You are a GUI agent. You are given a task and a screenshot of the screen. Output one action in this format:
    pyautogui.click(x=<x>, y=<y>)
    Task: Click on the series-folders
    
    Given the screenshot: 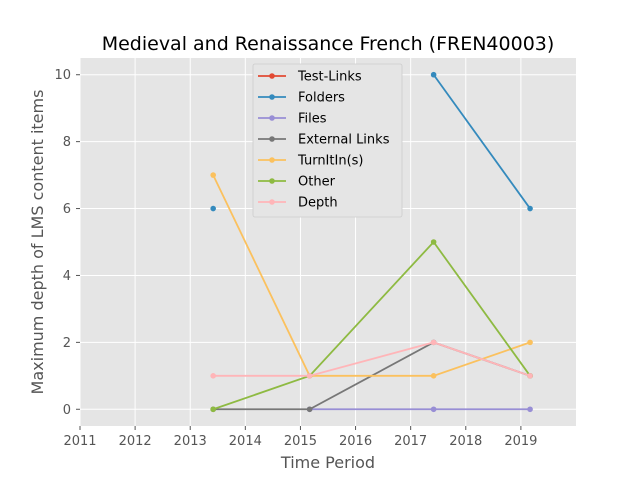 What is the action you would take?
    pyautogui.click(x=371, y=141)
    